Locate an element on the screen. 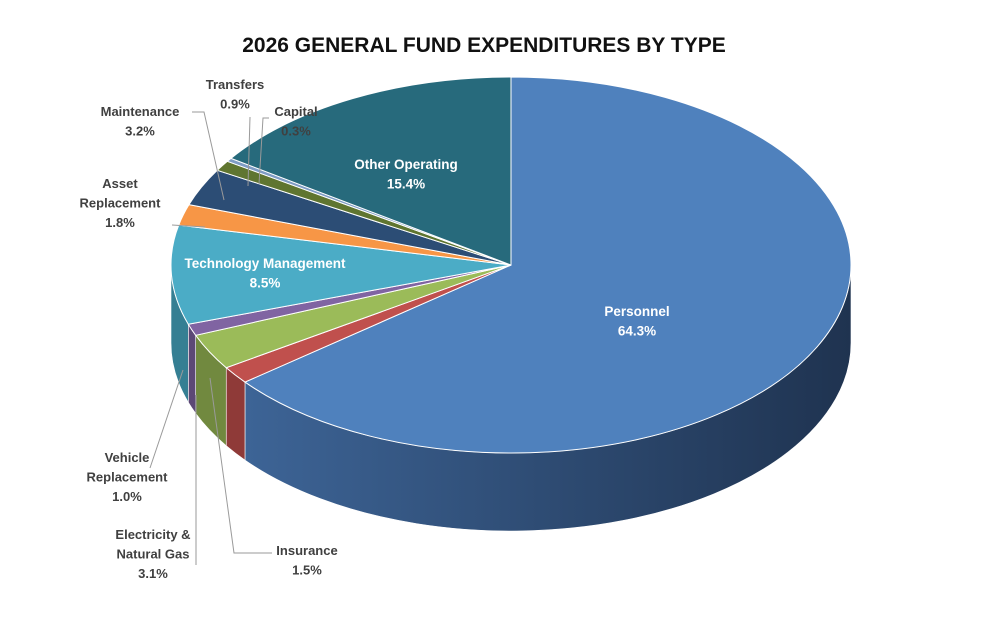 The width and height of the screenshot is (983, 620). pct-insurance: 1.5% is located at coordinates (307, 570).